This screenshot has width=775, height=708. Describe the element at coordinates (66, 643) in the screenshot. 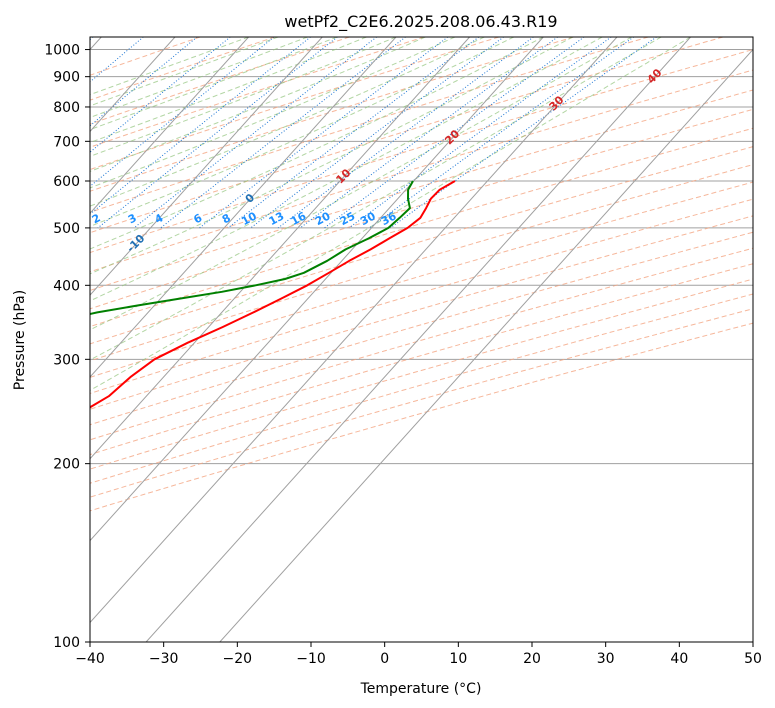

I see `y-tick-label: 100` at that location.